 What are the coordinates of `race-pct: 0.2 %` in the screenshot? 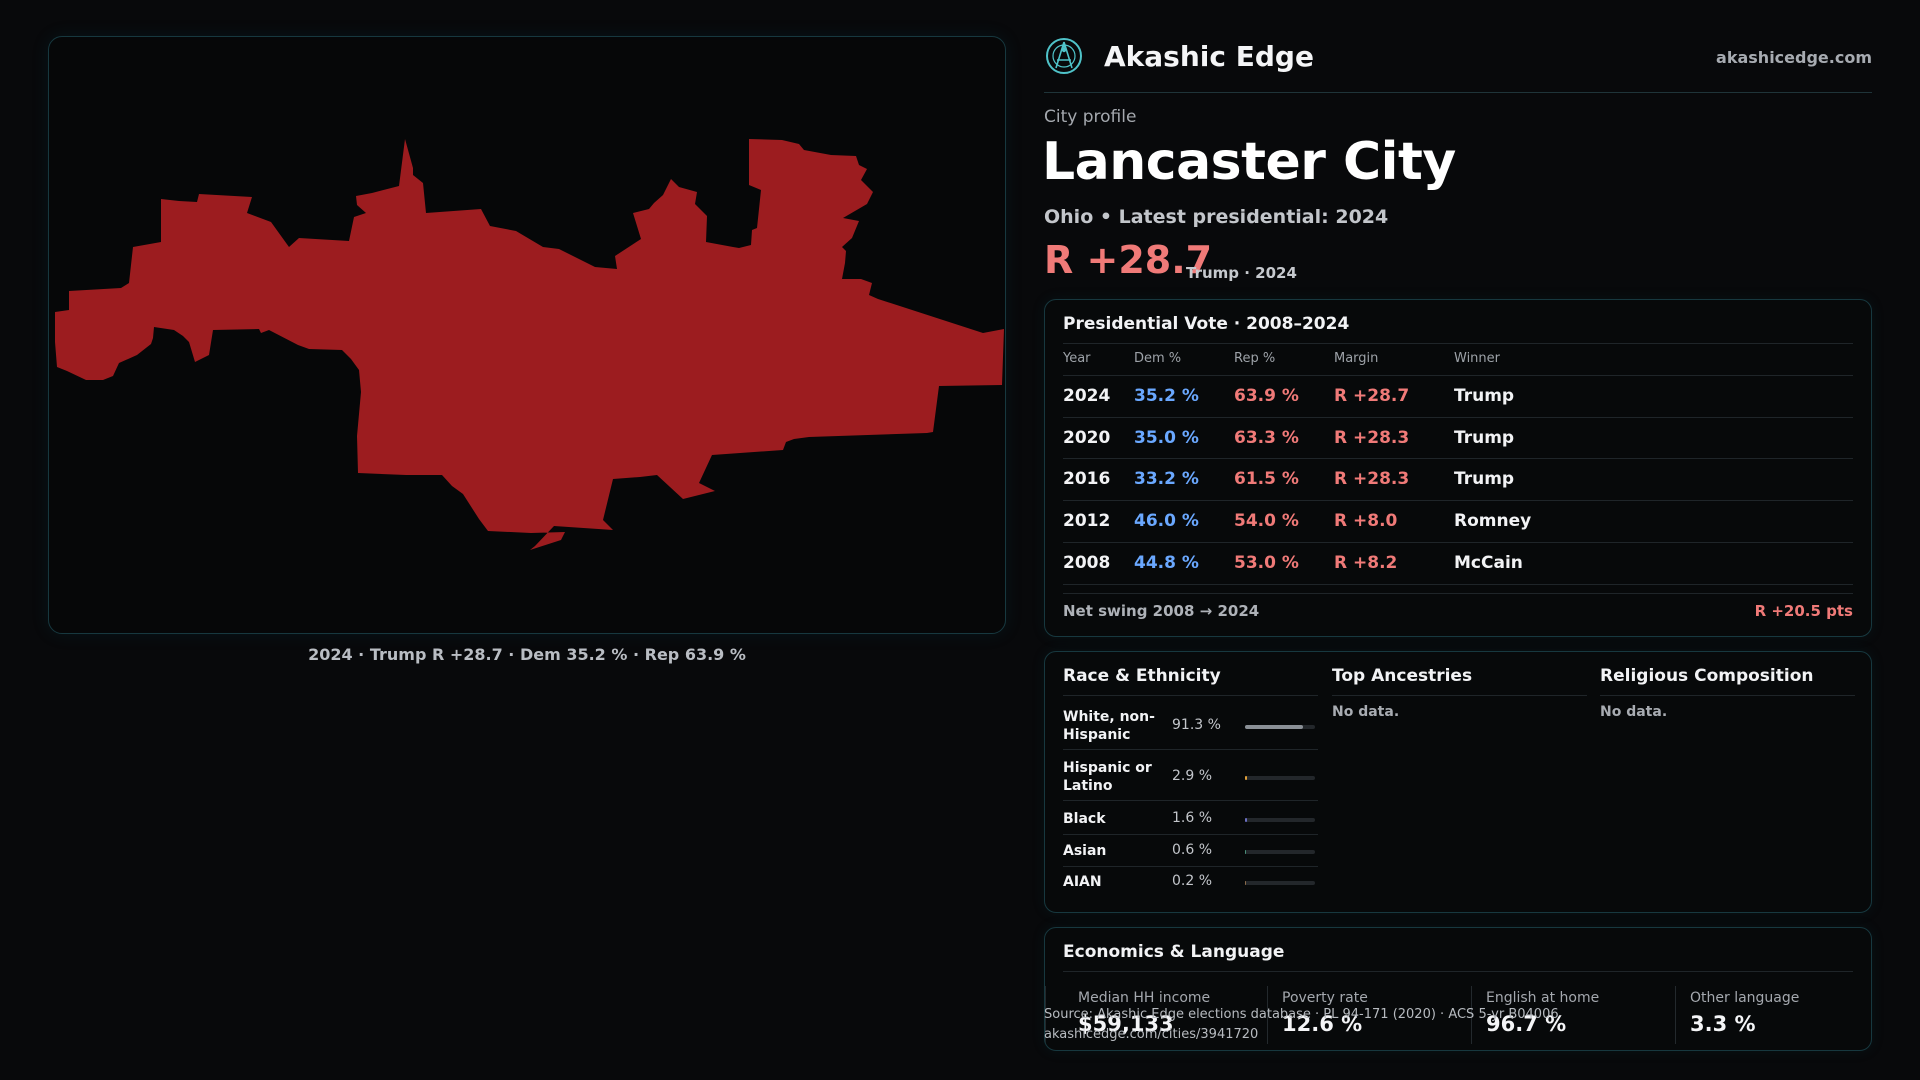 It's located at (1192, 881).